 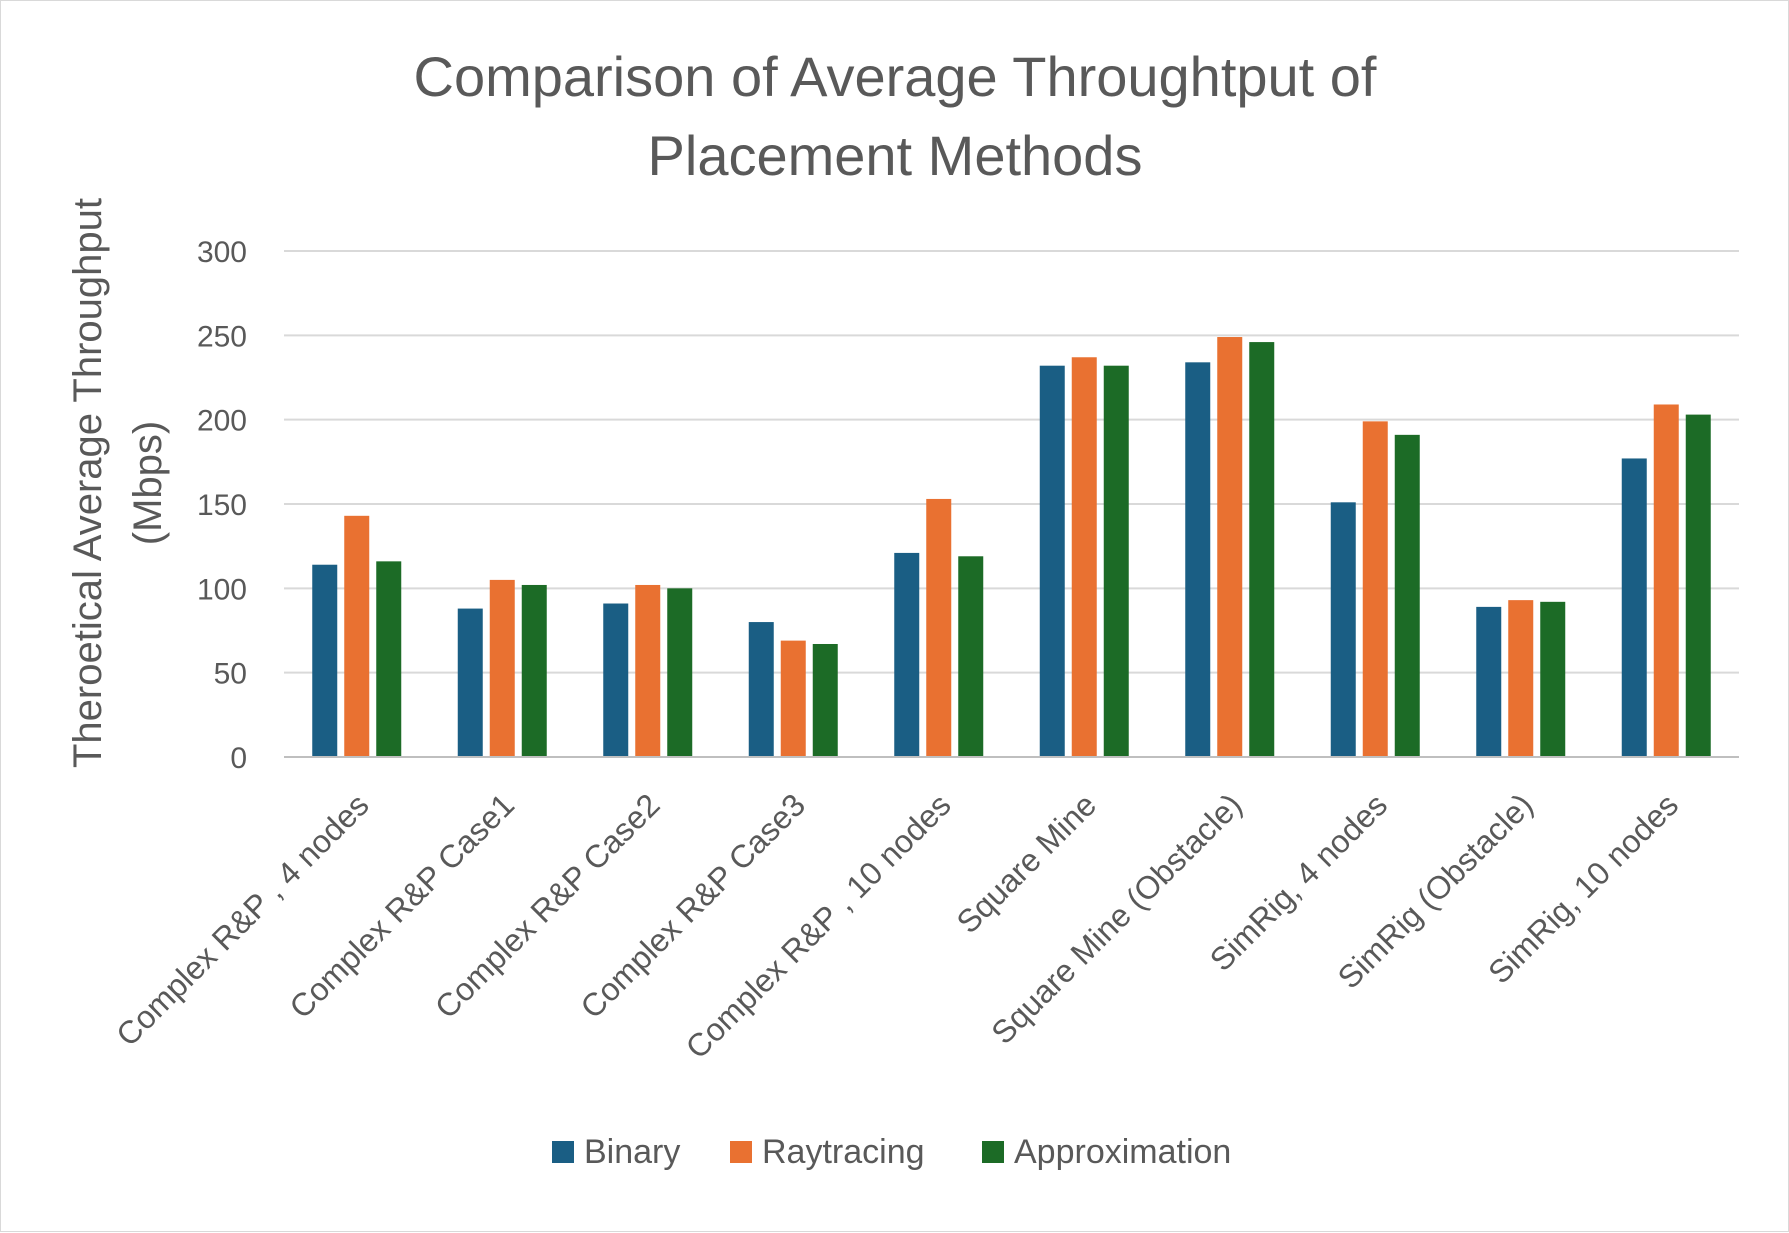 What do you see at coordinates (148, 483) in the screenshot?
I see `y-axis-title-line-2: (Mbps)` at bounding box center [148, 483].